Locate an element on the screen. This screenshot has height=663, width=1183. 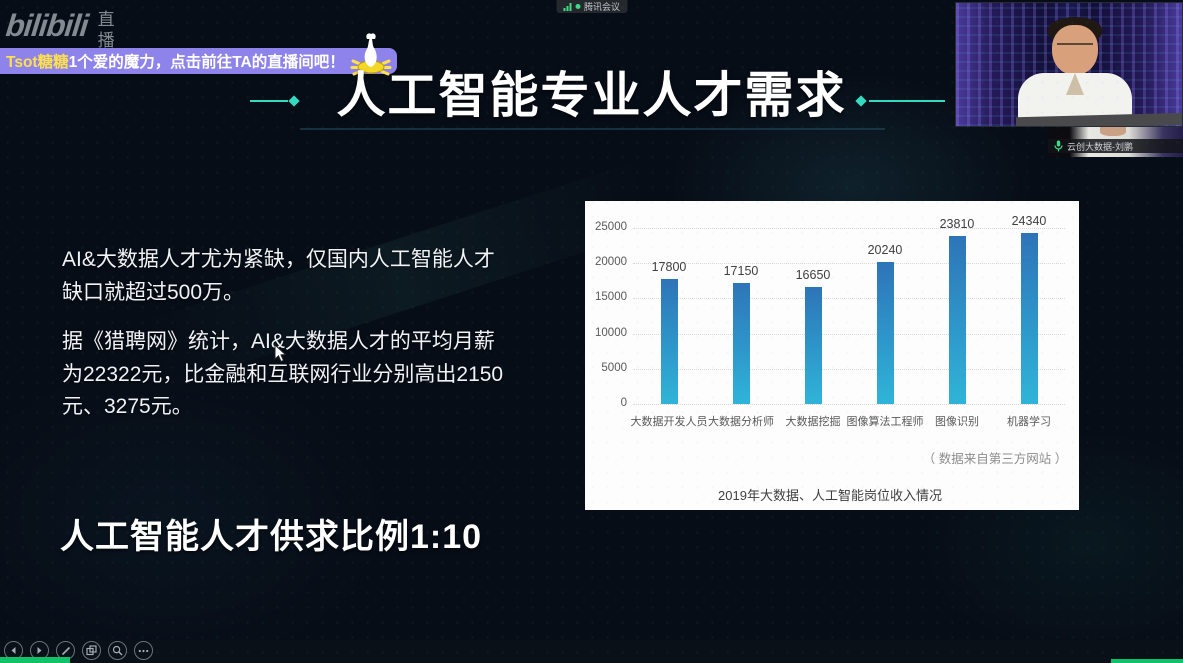
y-axis-tick-label: 5000 is located at coordinates (614, 367).